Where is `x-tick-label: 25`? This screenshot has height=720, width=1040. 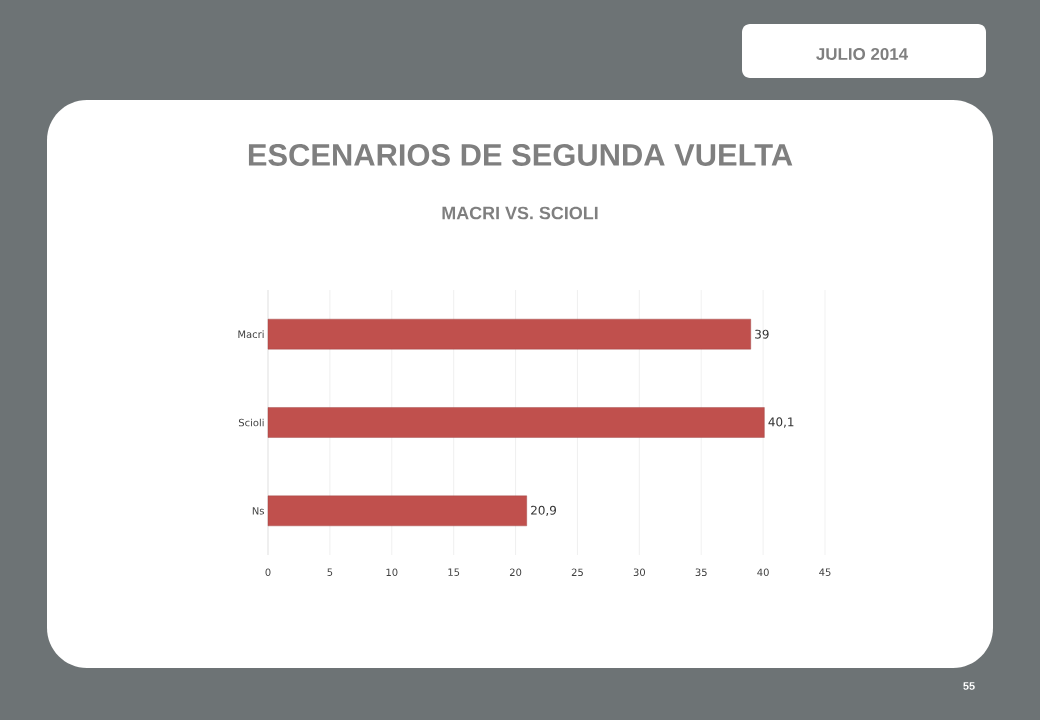 x-tick-label: 25 is located at coordinates (577, 572).